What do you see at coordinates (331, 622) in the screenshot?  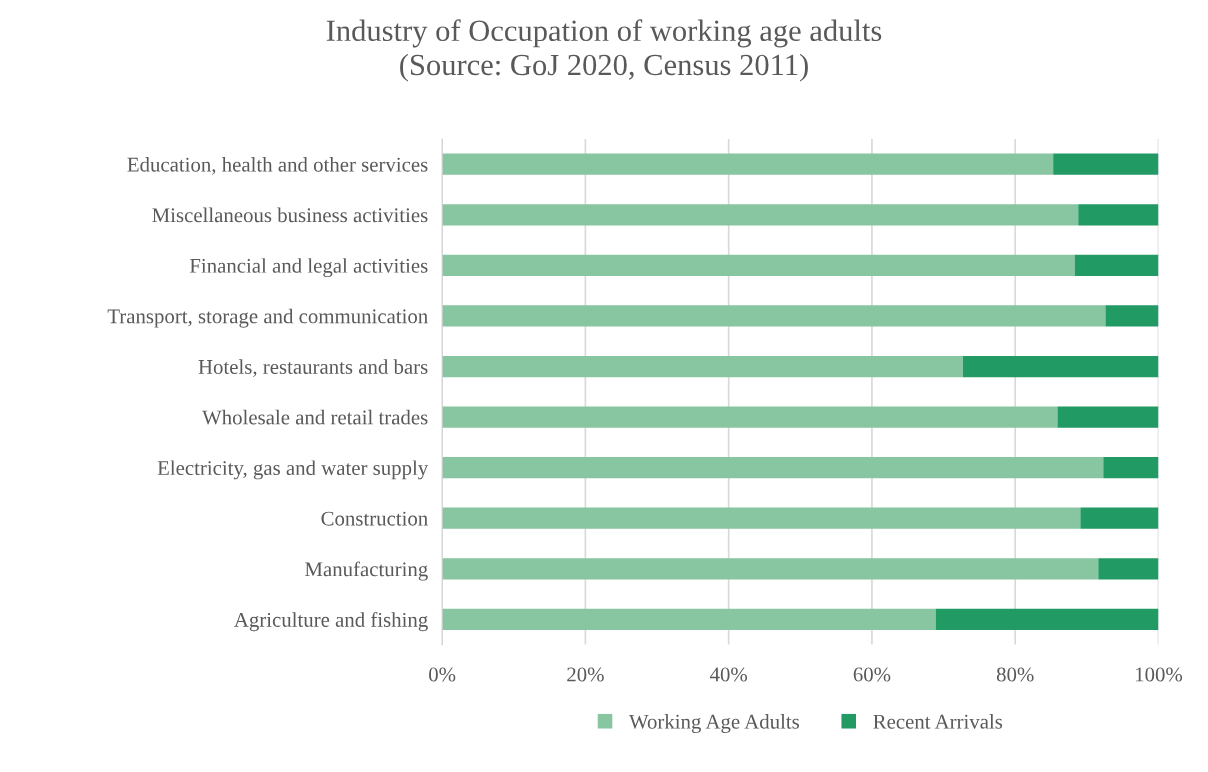 I see `y-tick-label: Agriculture and fishing` at bounding box center [331, 622].